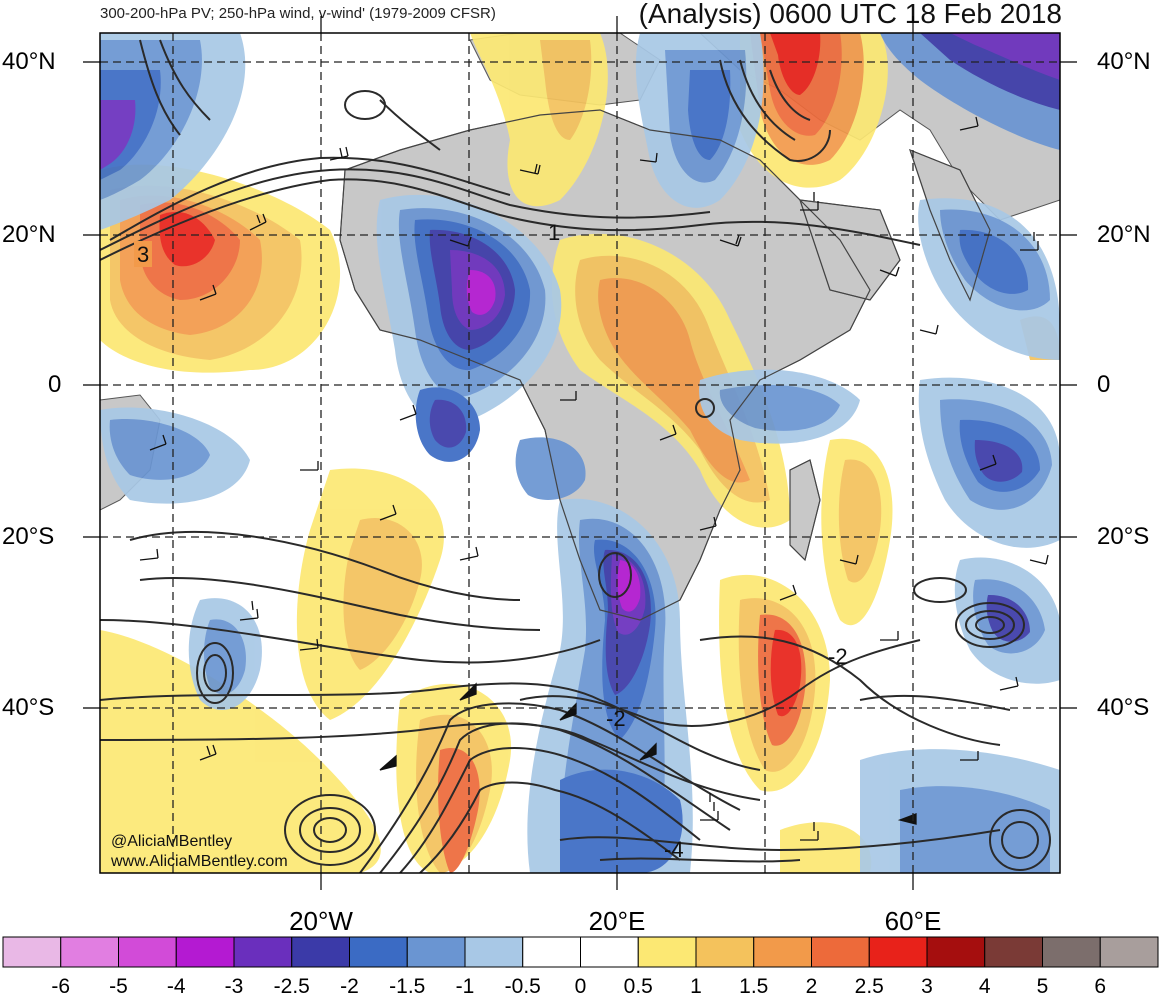  Describe the element at coordinates (522, 986) in the screenshot. I see `colorbar-tick-label: -0.5` at that location.